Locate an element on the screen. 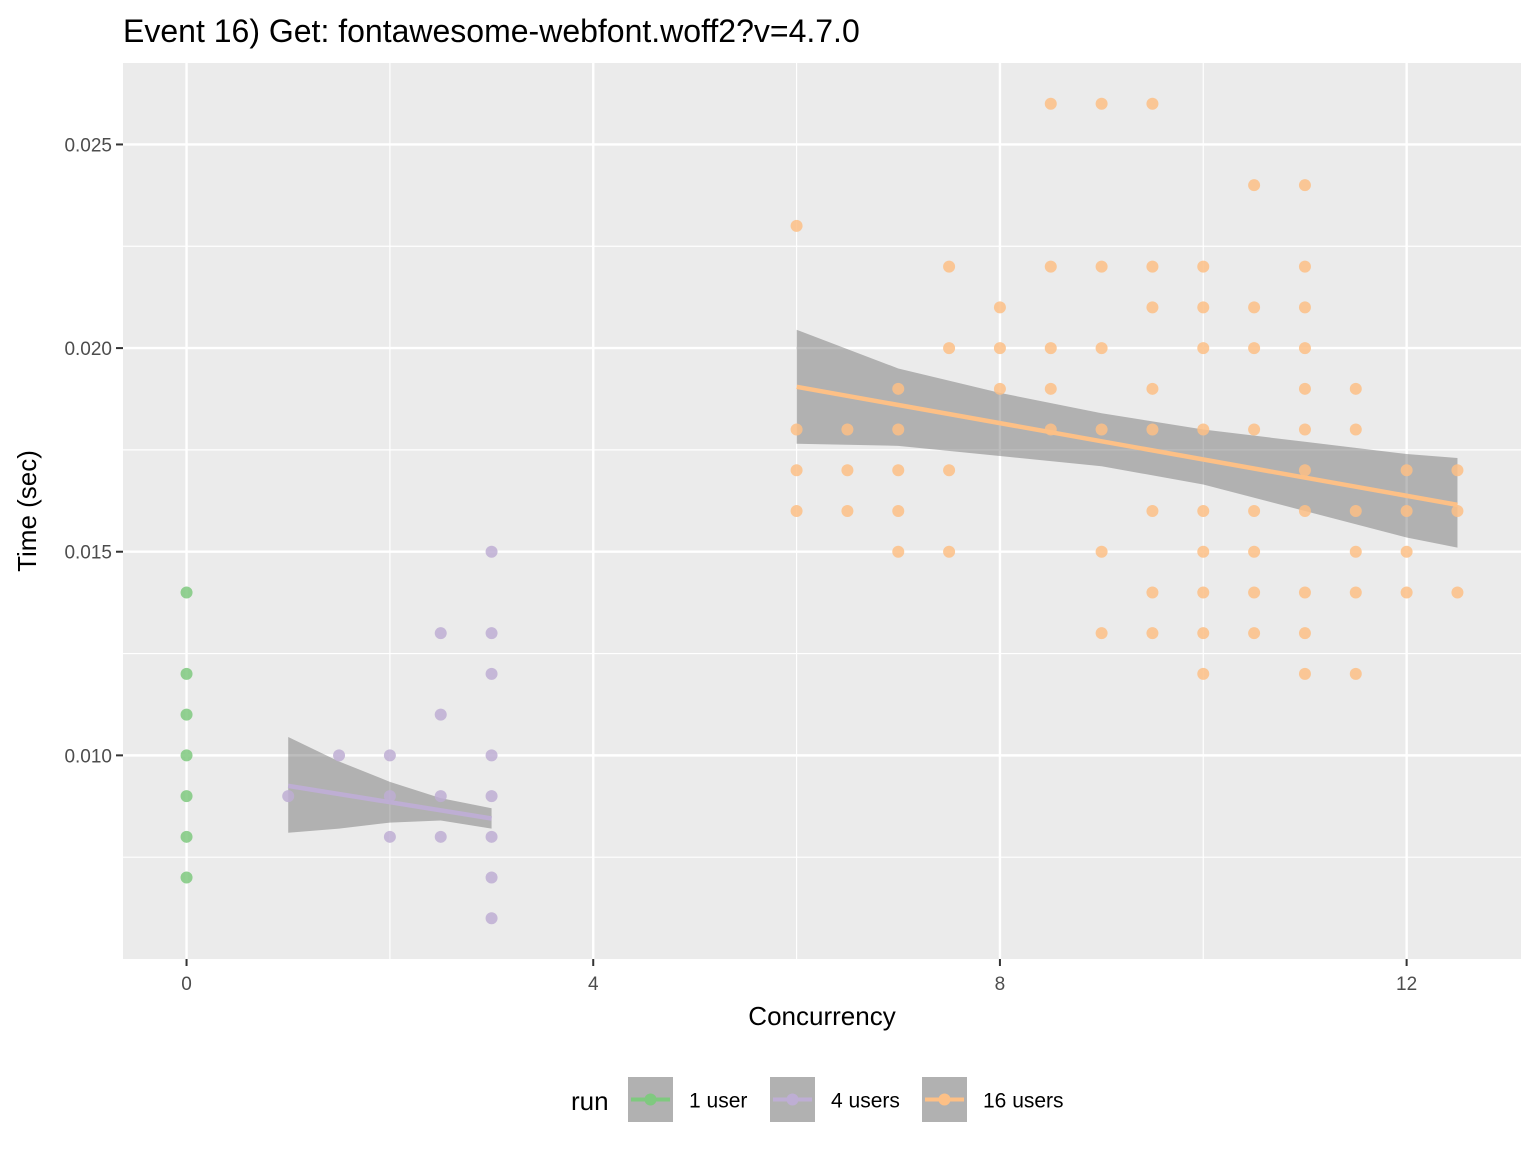  y-tick-label: 0.010 is located at coordinates (88, 756).